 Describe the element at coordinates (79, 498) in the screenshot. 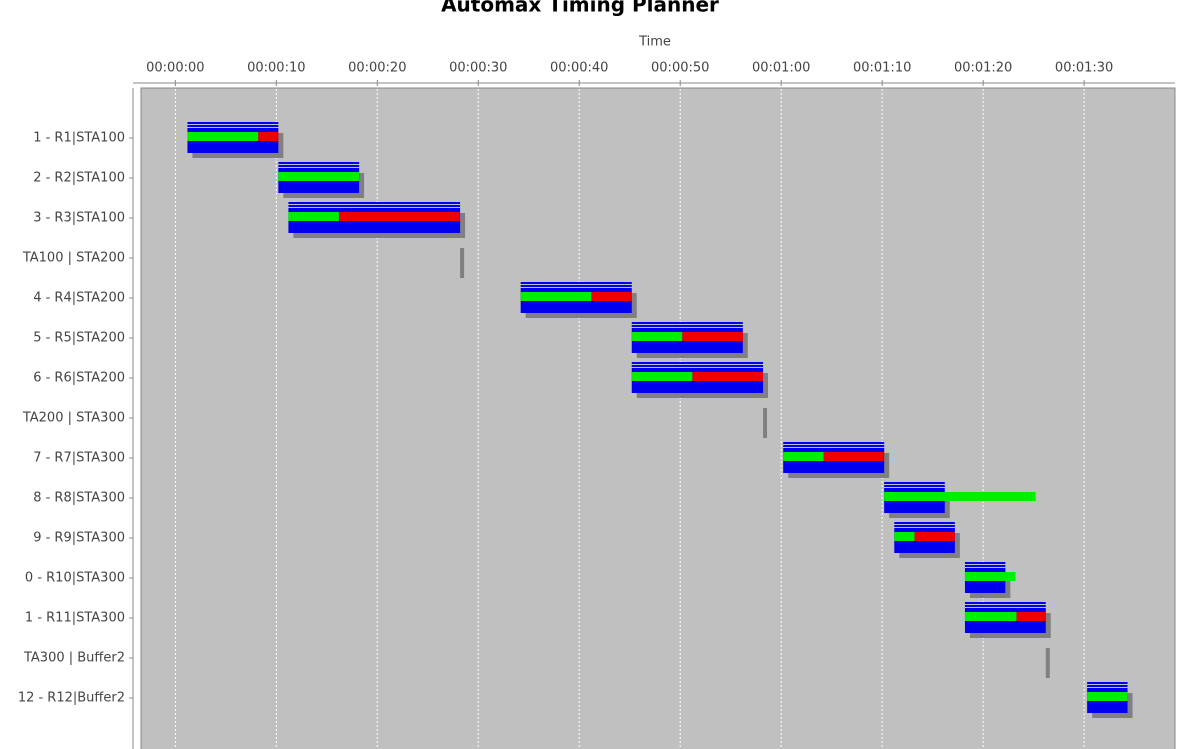

I see `y-tick-label: 8 - R8|STA300` at that location.